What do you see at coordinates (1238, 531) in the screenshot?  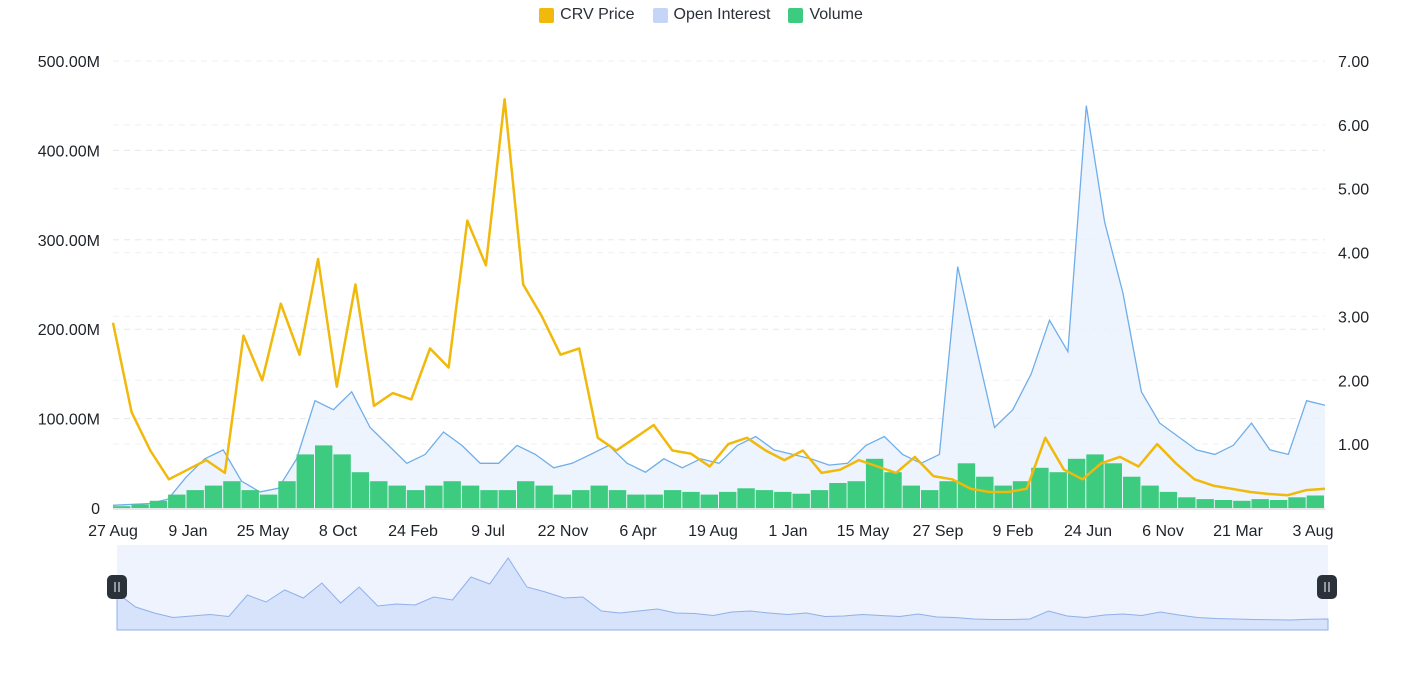 I see `x-tick-label: 21 Mar` at bounding box center [1238, 531].